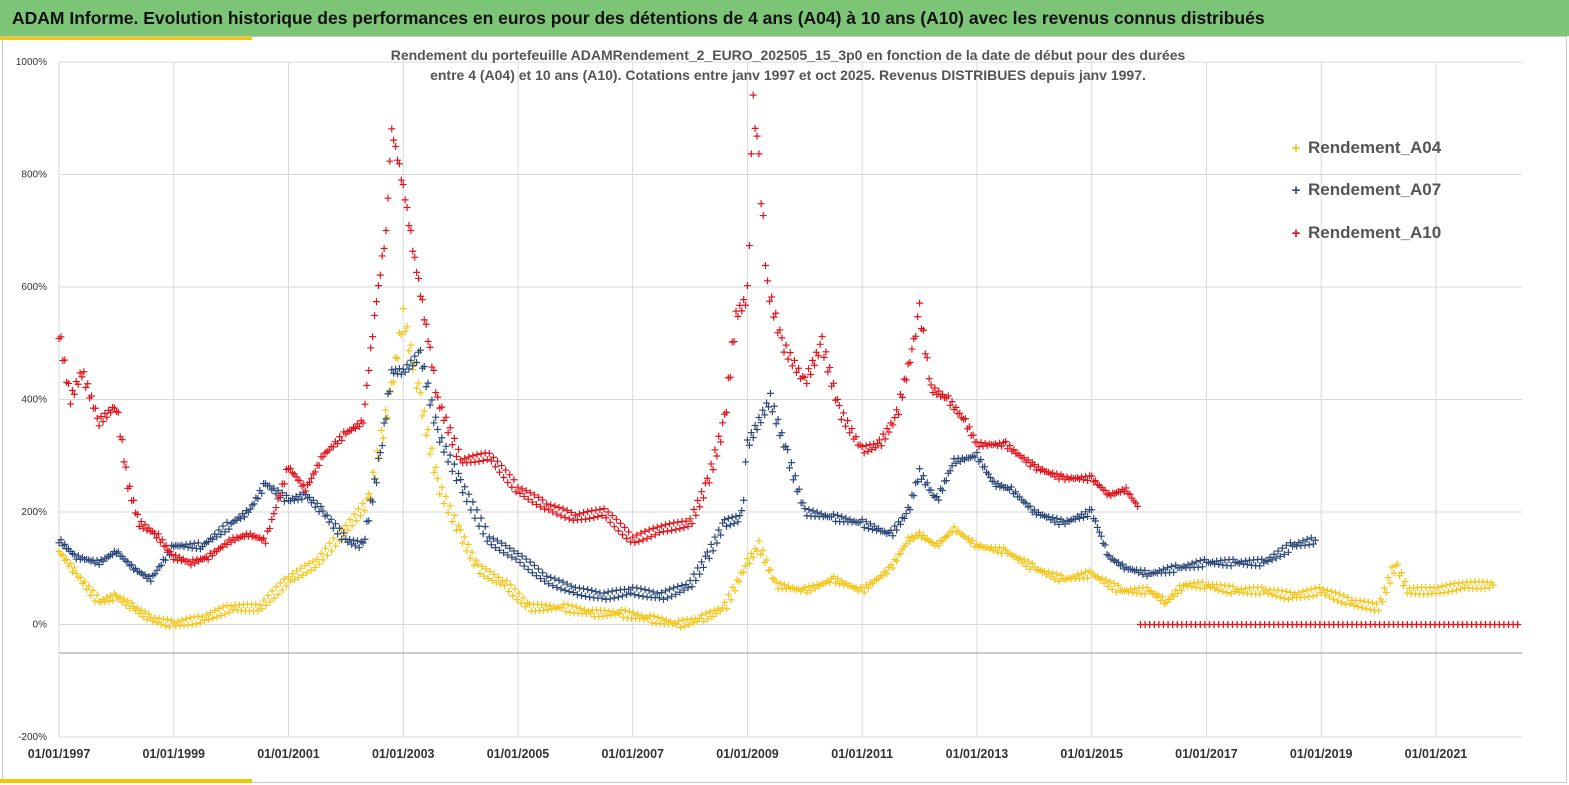 This screenshot has height=785, width=1569. I want to click on x-tick-label: 01/01/1999, so click(173, 754).